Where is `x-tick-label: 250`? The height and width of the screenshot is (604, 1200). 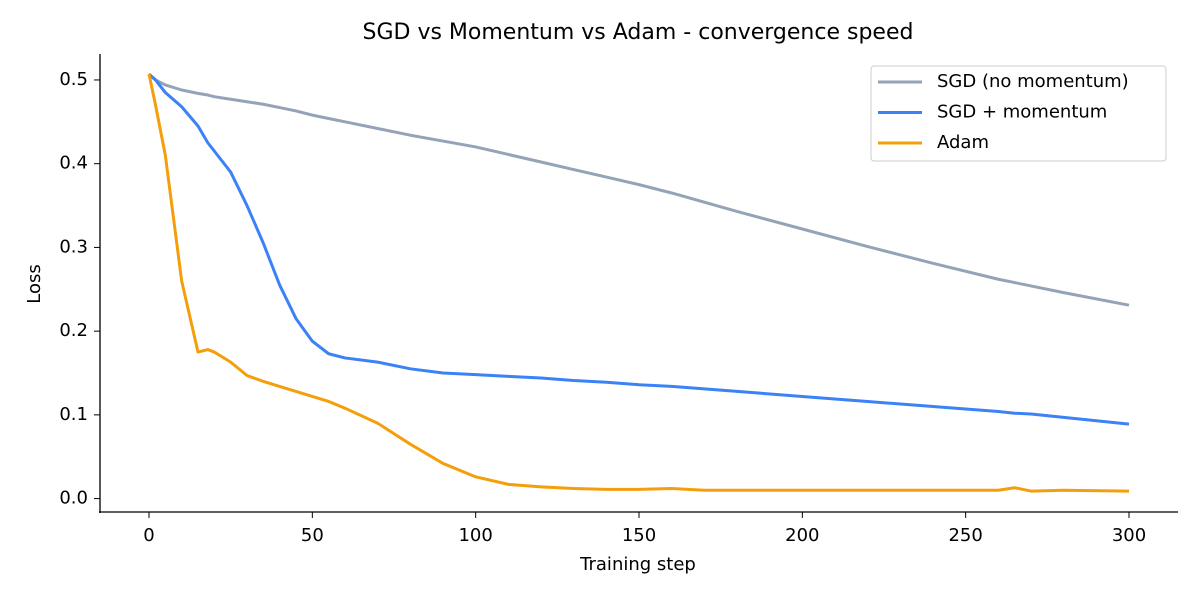 x-tick-label: 250 is located at coordinates (965, 535).